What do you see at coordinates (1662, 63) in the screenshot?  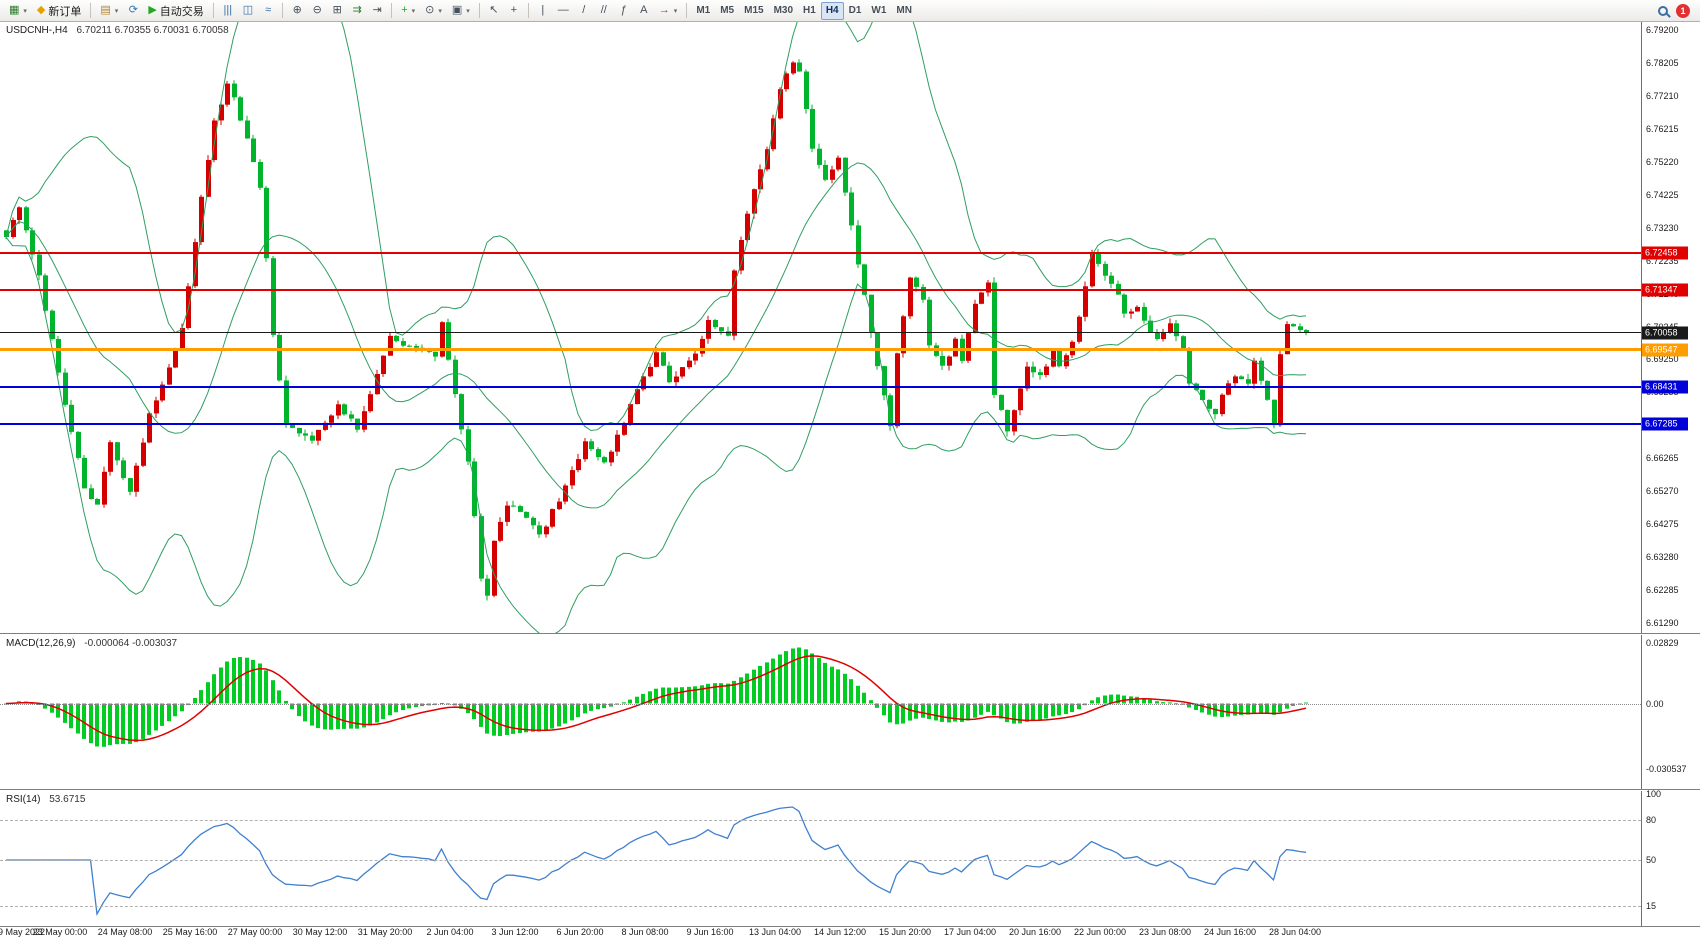 I see `price-axis-label: 6.78205` at bounding box center [1662, 63].